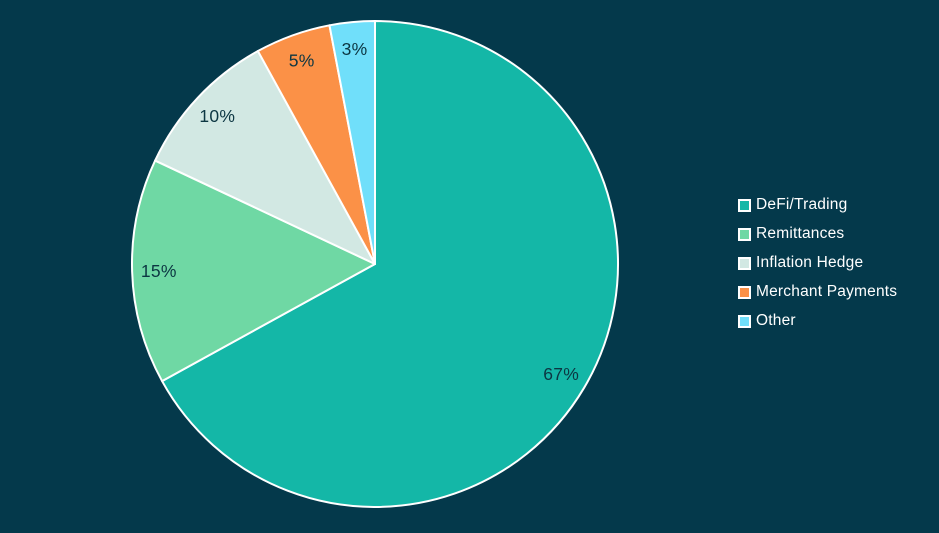  Describe the element at coordinates (744, 205) in the screenshot. I see `legend-swatch-defi-trading` at that location.